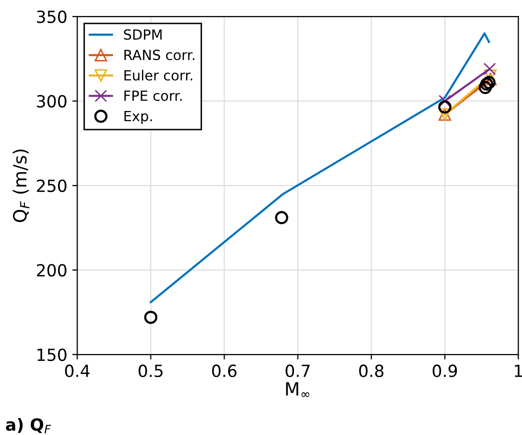 The image size is (522, 435). I want to click on y-tick-label: 200, so click(51, 270).